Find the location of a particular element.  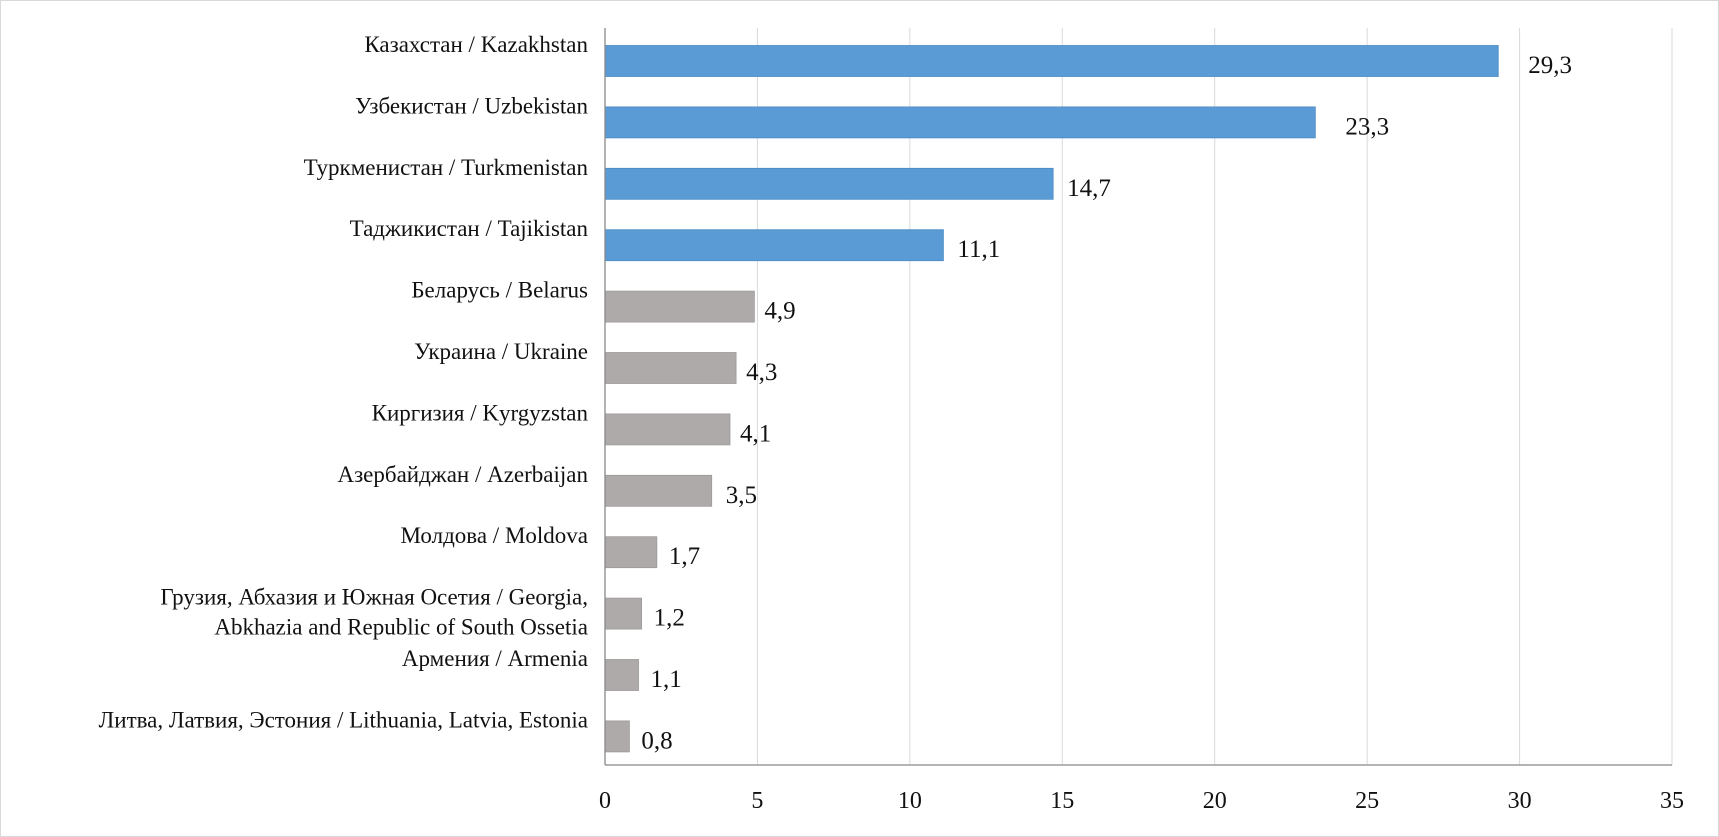

x-tick-labels: 0 5 10 15 20 25 30 35 is located at coordinates (1141, 801).